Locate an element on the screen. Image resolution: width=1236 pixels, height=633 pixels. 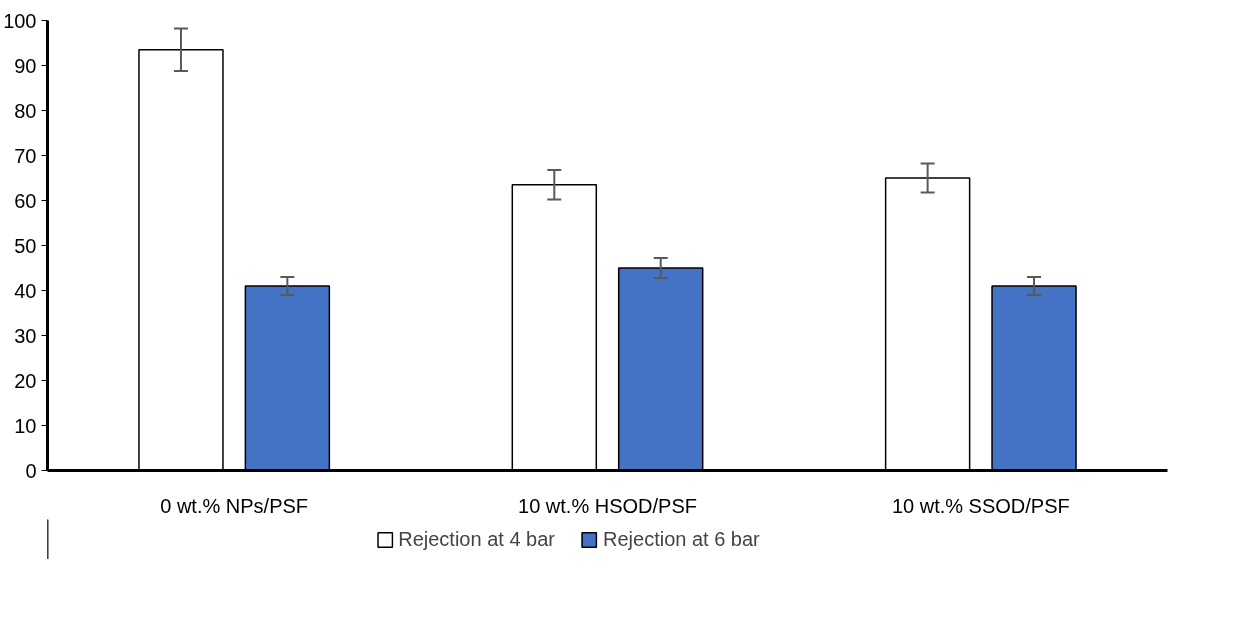
y-tick-label: 80 is located at coordinates (25, 110).